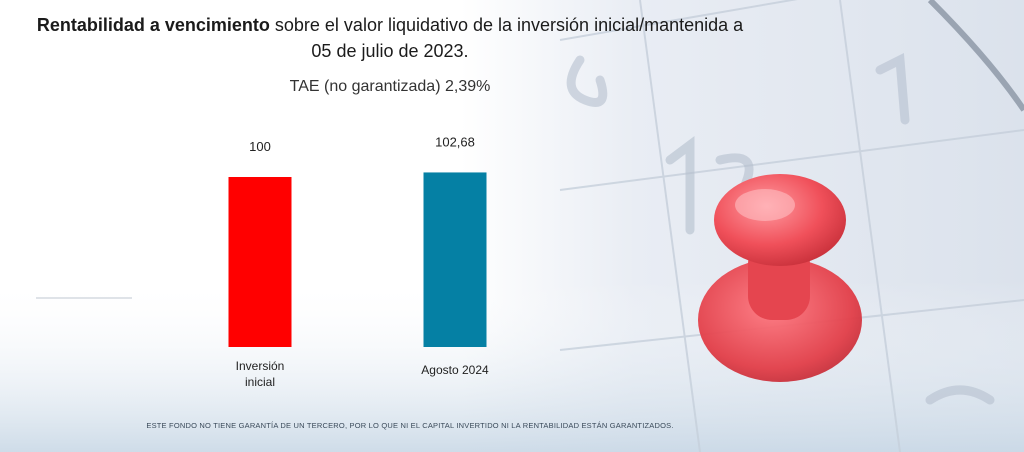 This screenshot has height=452, width=1024. I want to click on category-label-1: Agosto 2024, so click(455, 370).